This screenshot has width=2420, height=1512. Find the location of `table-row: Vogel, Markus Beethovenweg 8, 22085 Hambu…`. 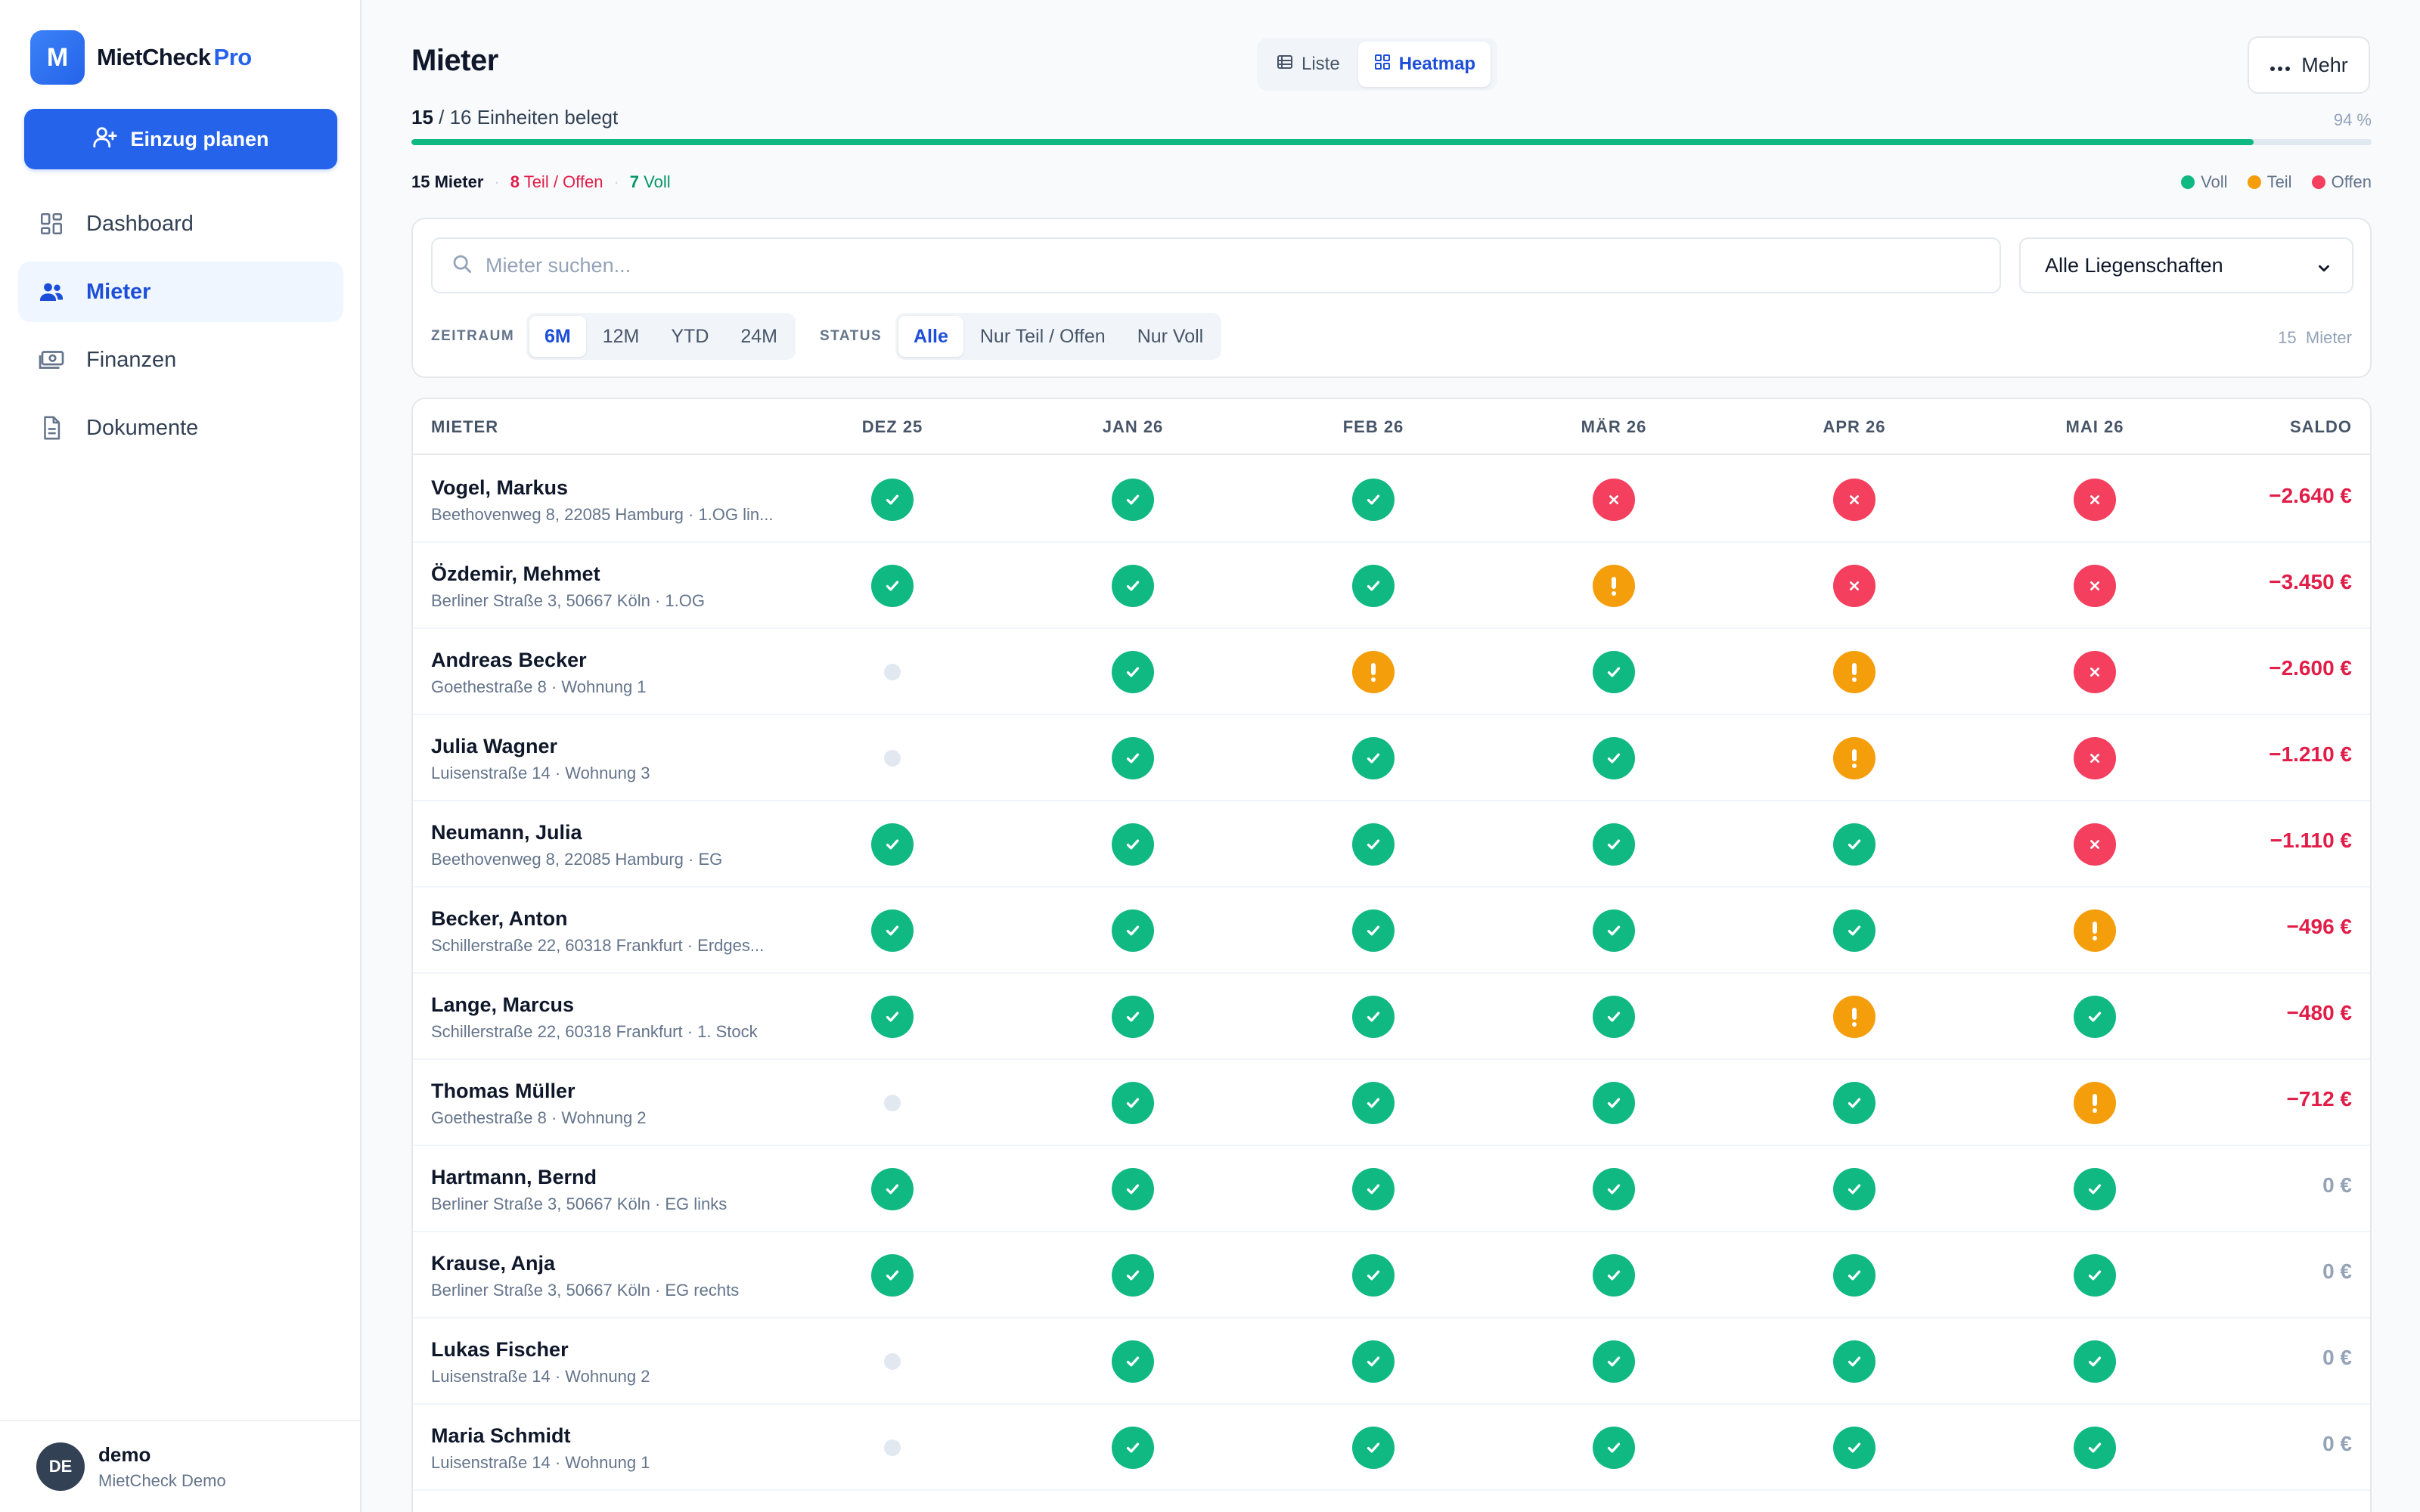

table-row: Vogel, Markus Beethovenweg 8, 22085 Hambu… is located at coordinates (1391, 500).